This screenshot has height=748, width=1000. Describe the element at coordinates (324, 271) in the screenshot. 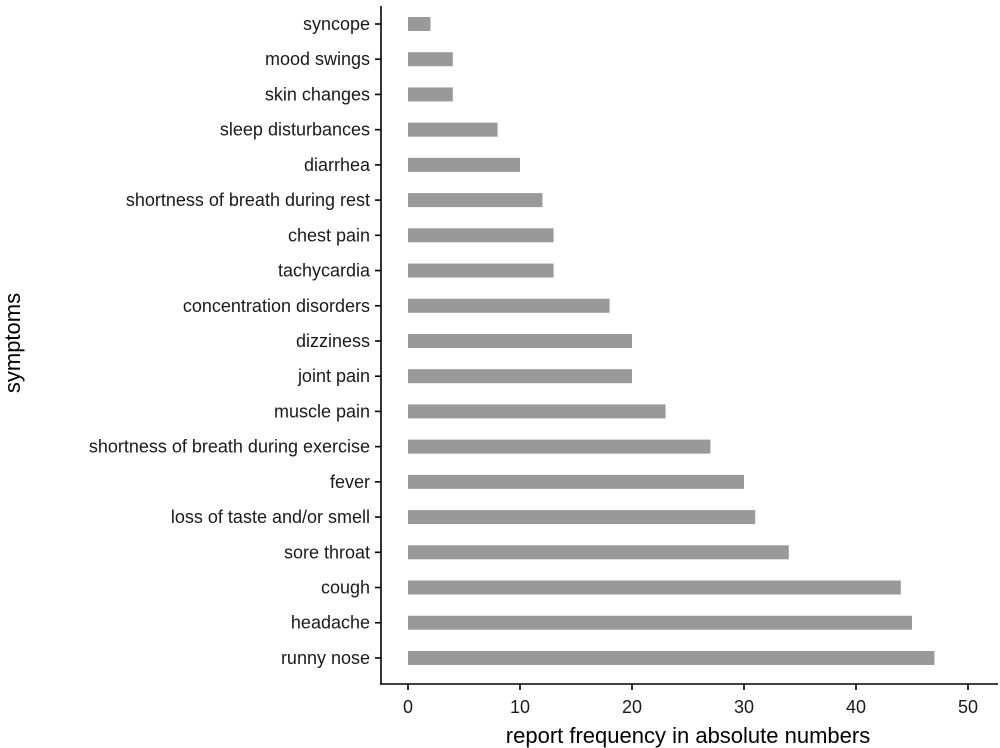

I see `y-tick-label: tachycardia` at that location.